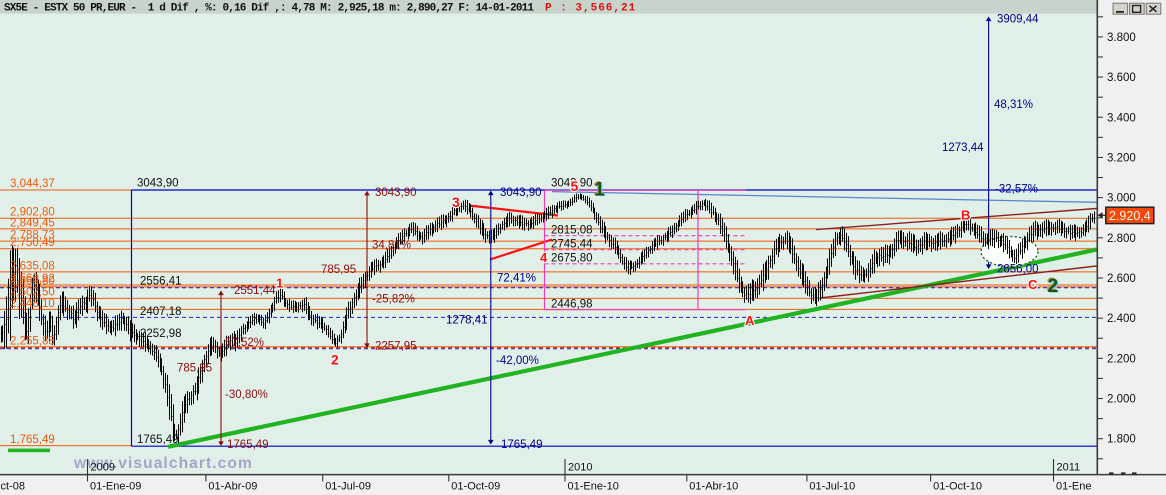  Describe the element at coordinates (572, 305) in the screenshot. I see `svg-text: 2446,98` at that location.